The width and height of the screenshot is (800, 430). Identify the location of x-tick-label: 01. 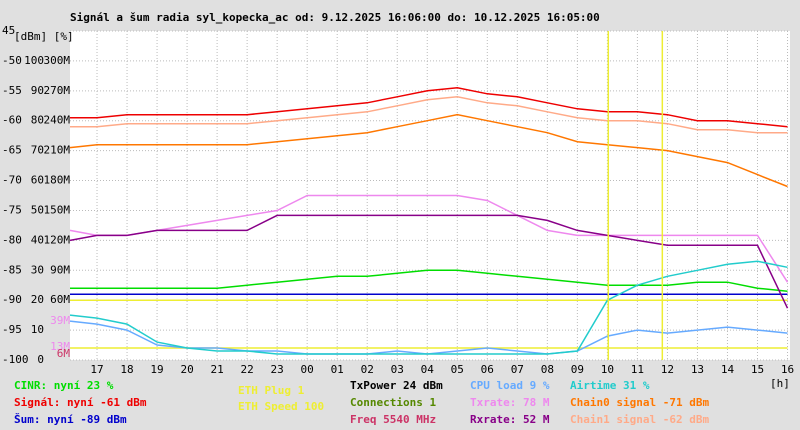
(337, 369).